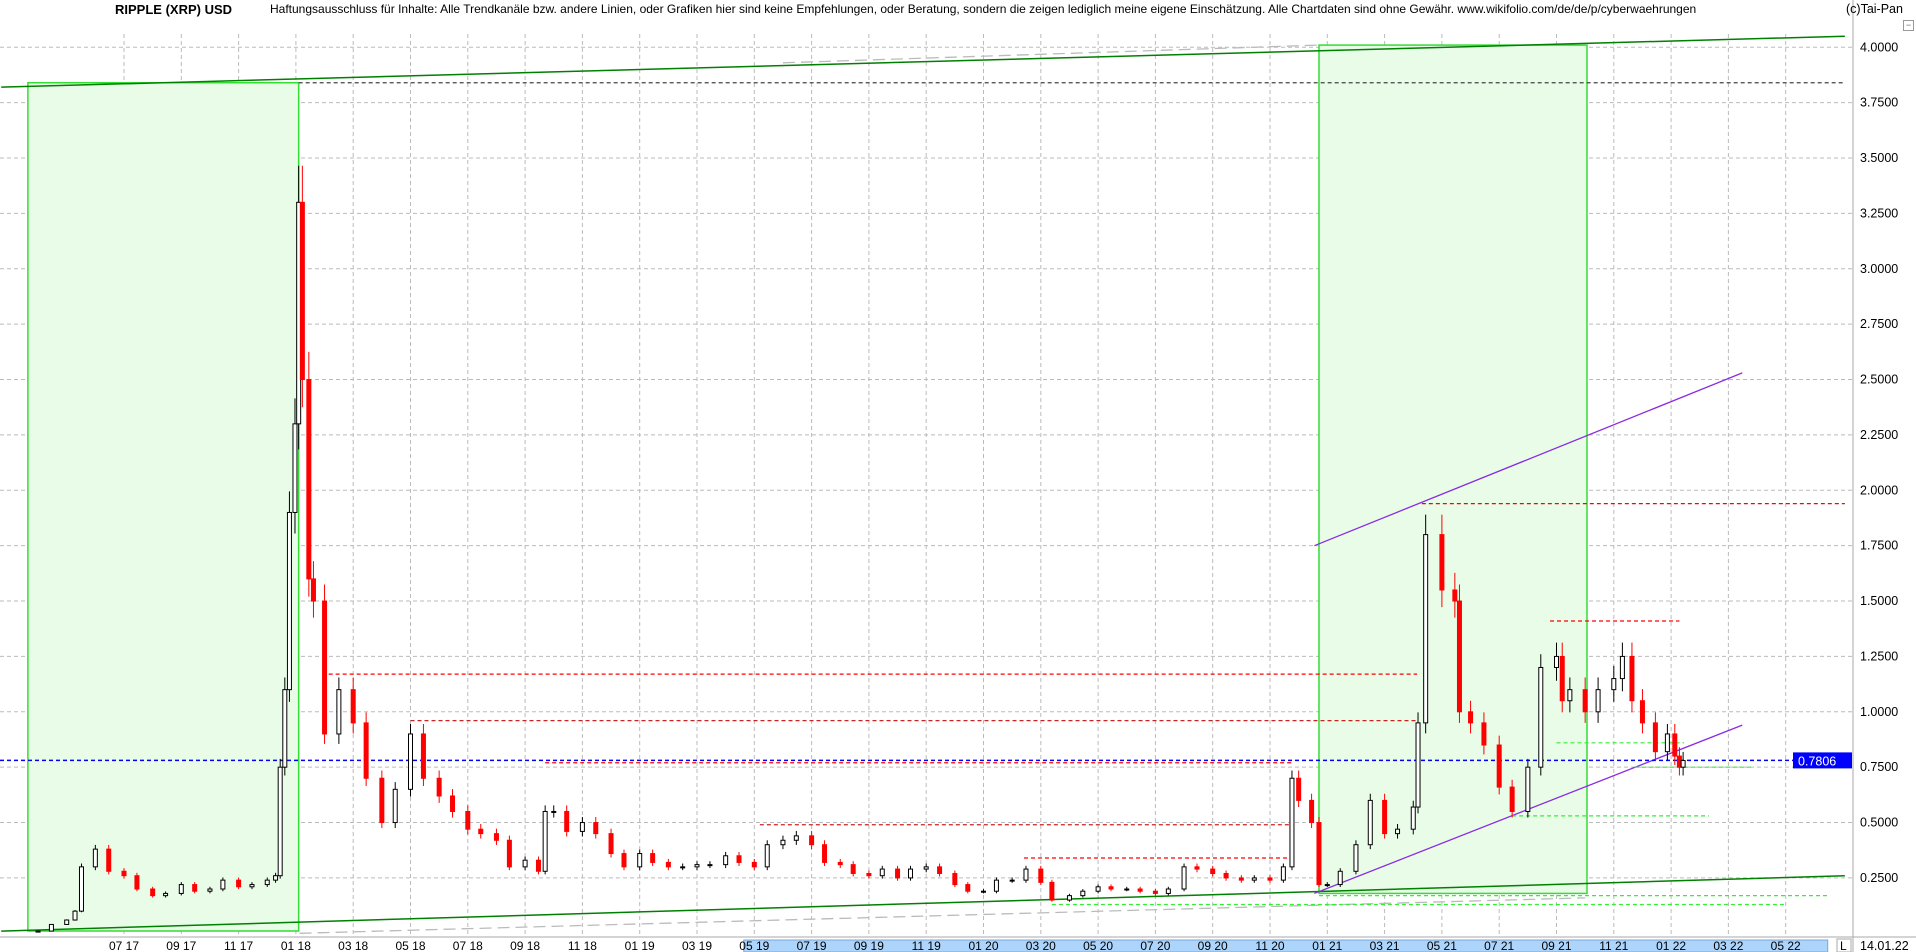 Image resolution: width=1916 pixels, height=952 pixels. What do you see at coordinates (942, 915) in the screenshot?
I see `gray-dashed-trendline` at bounding box center [942, 915].